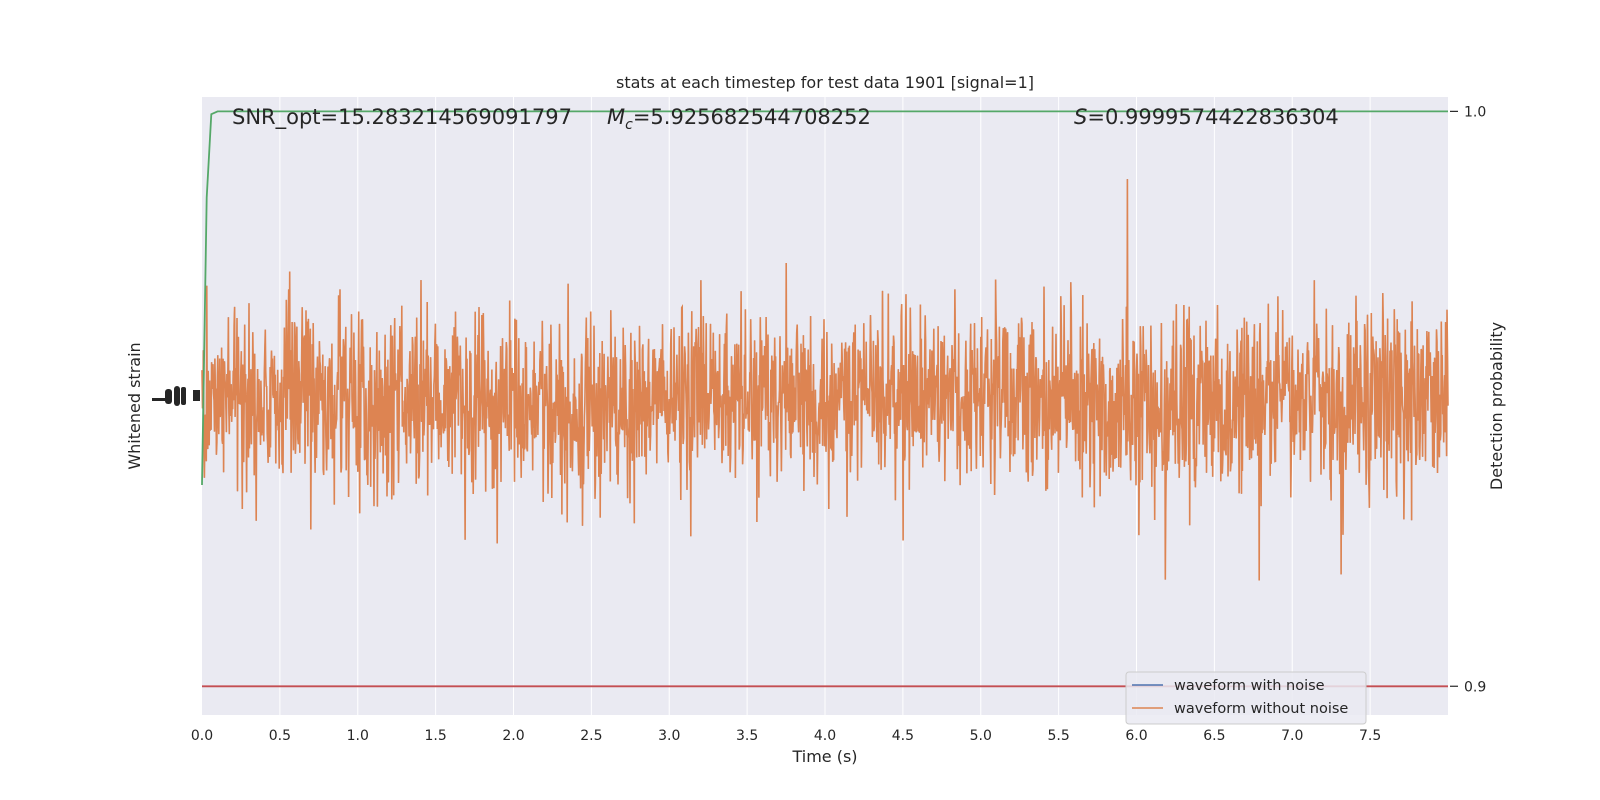  What do you see at coordinates (629, 125) in the screenshot?
I see `annotation-mc-subscript: c` at bounding box center [629, 125].